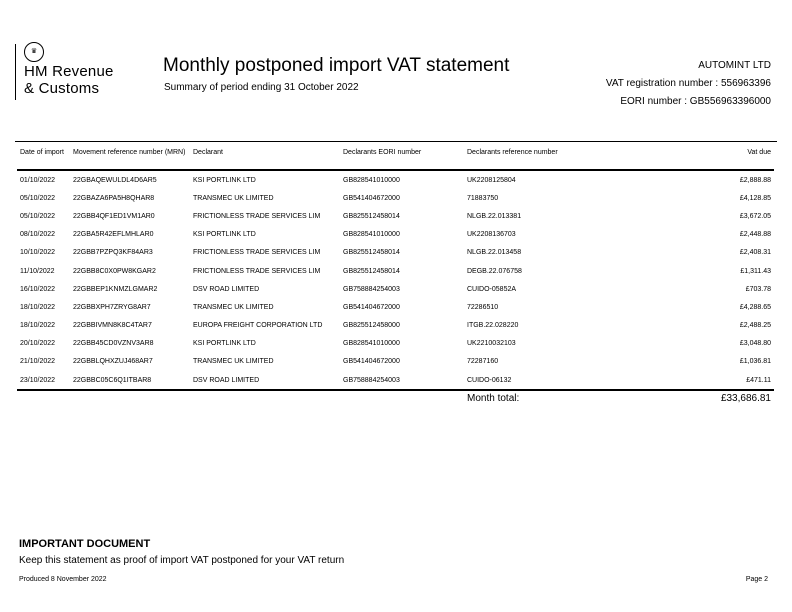 The image size is (792, 612). I want to click on cell-mrn: 22GBBEP1KNMZLGMAR2, so click(115, 289).